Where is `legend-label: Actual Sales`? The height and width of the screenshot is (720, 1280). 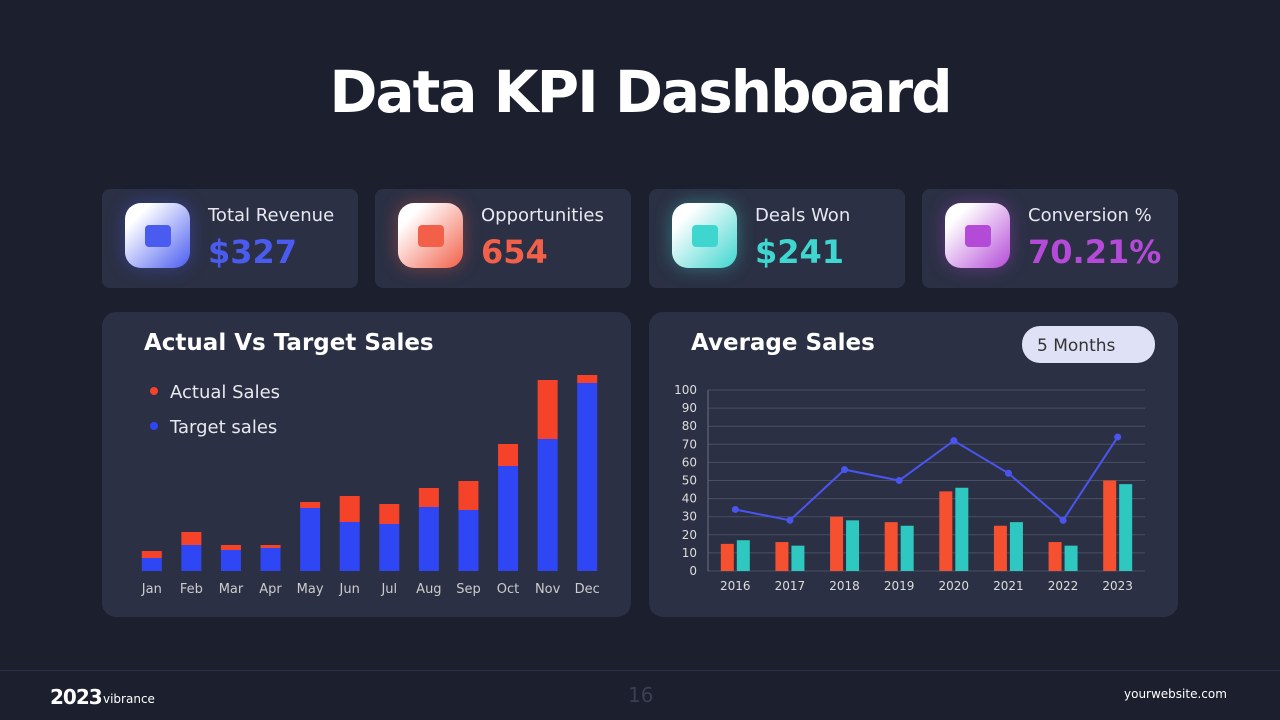 legend-label: Actual Sales is located at coordinates (225, 392).